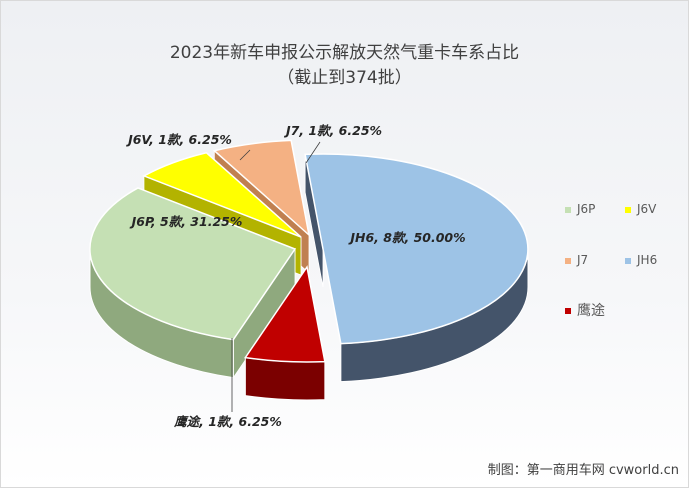 The width and height of the screenshot is (689, 488). I want to click on legend-label-JH6: JH6, so click(647, 260).